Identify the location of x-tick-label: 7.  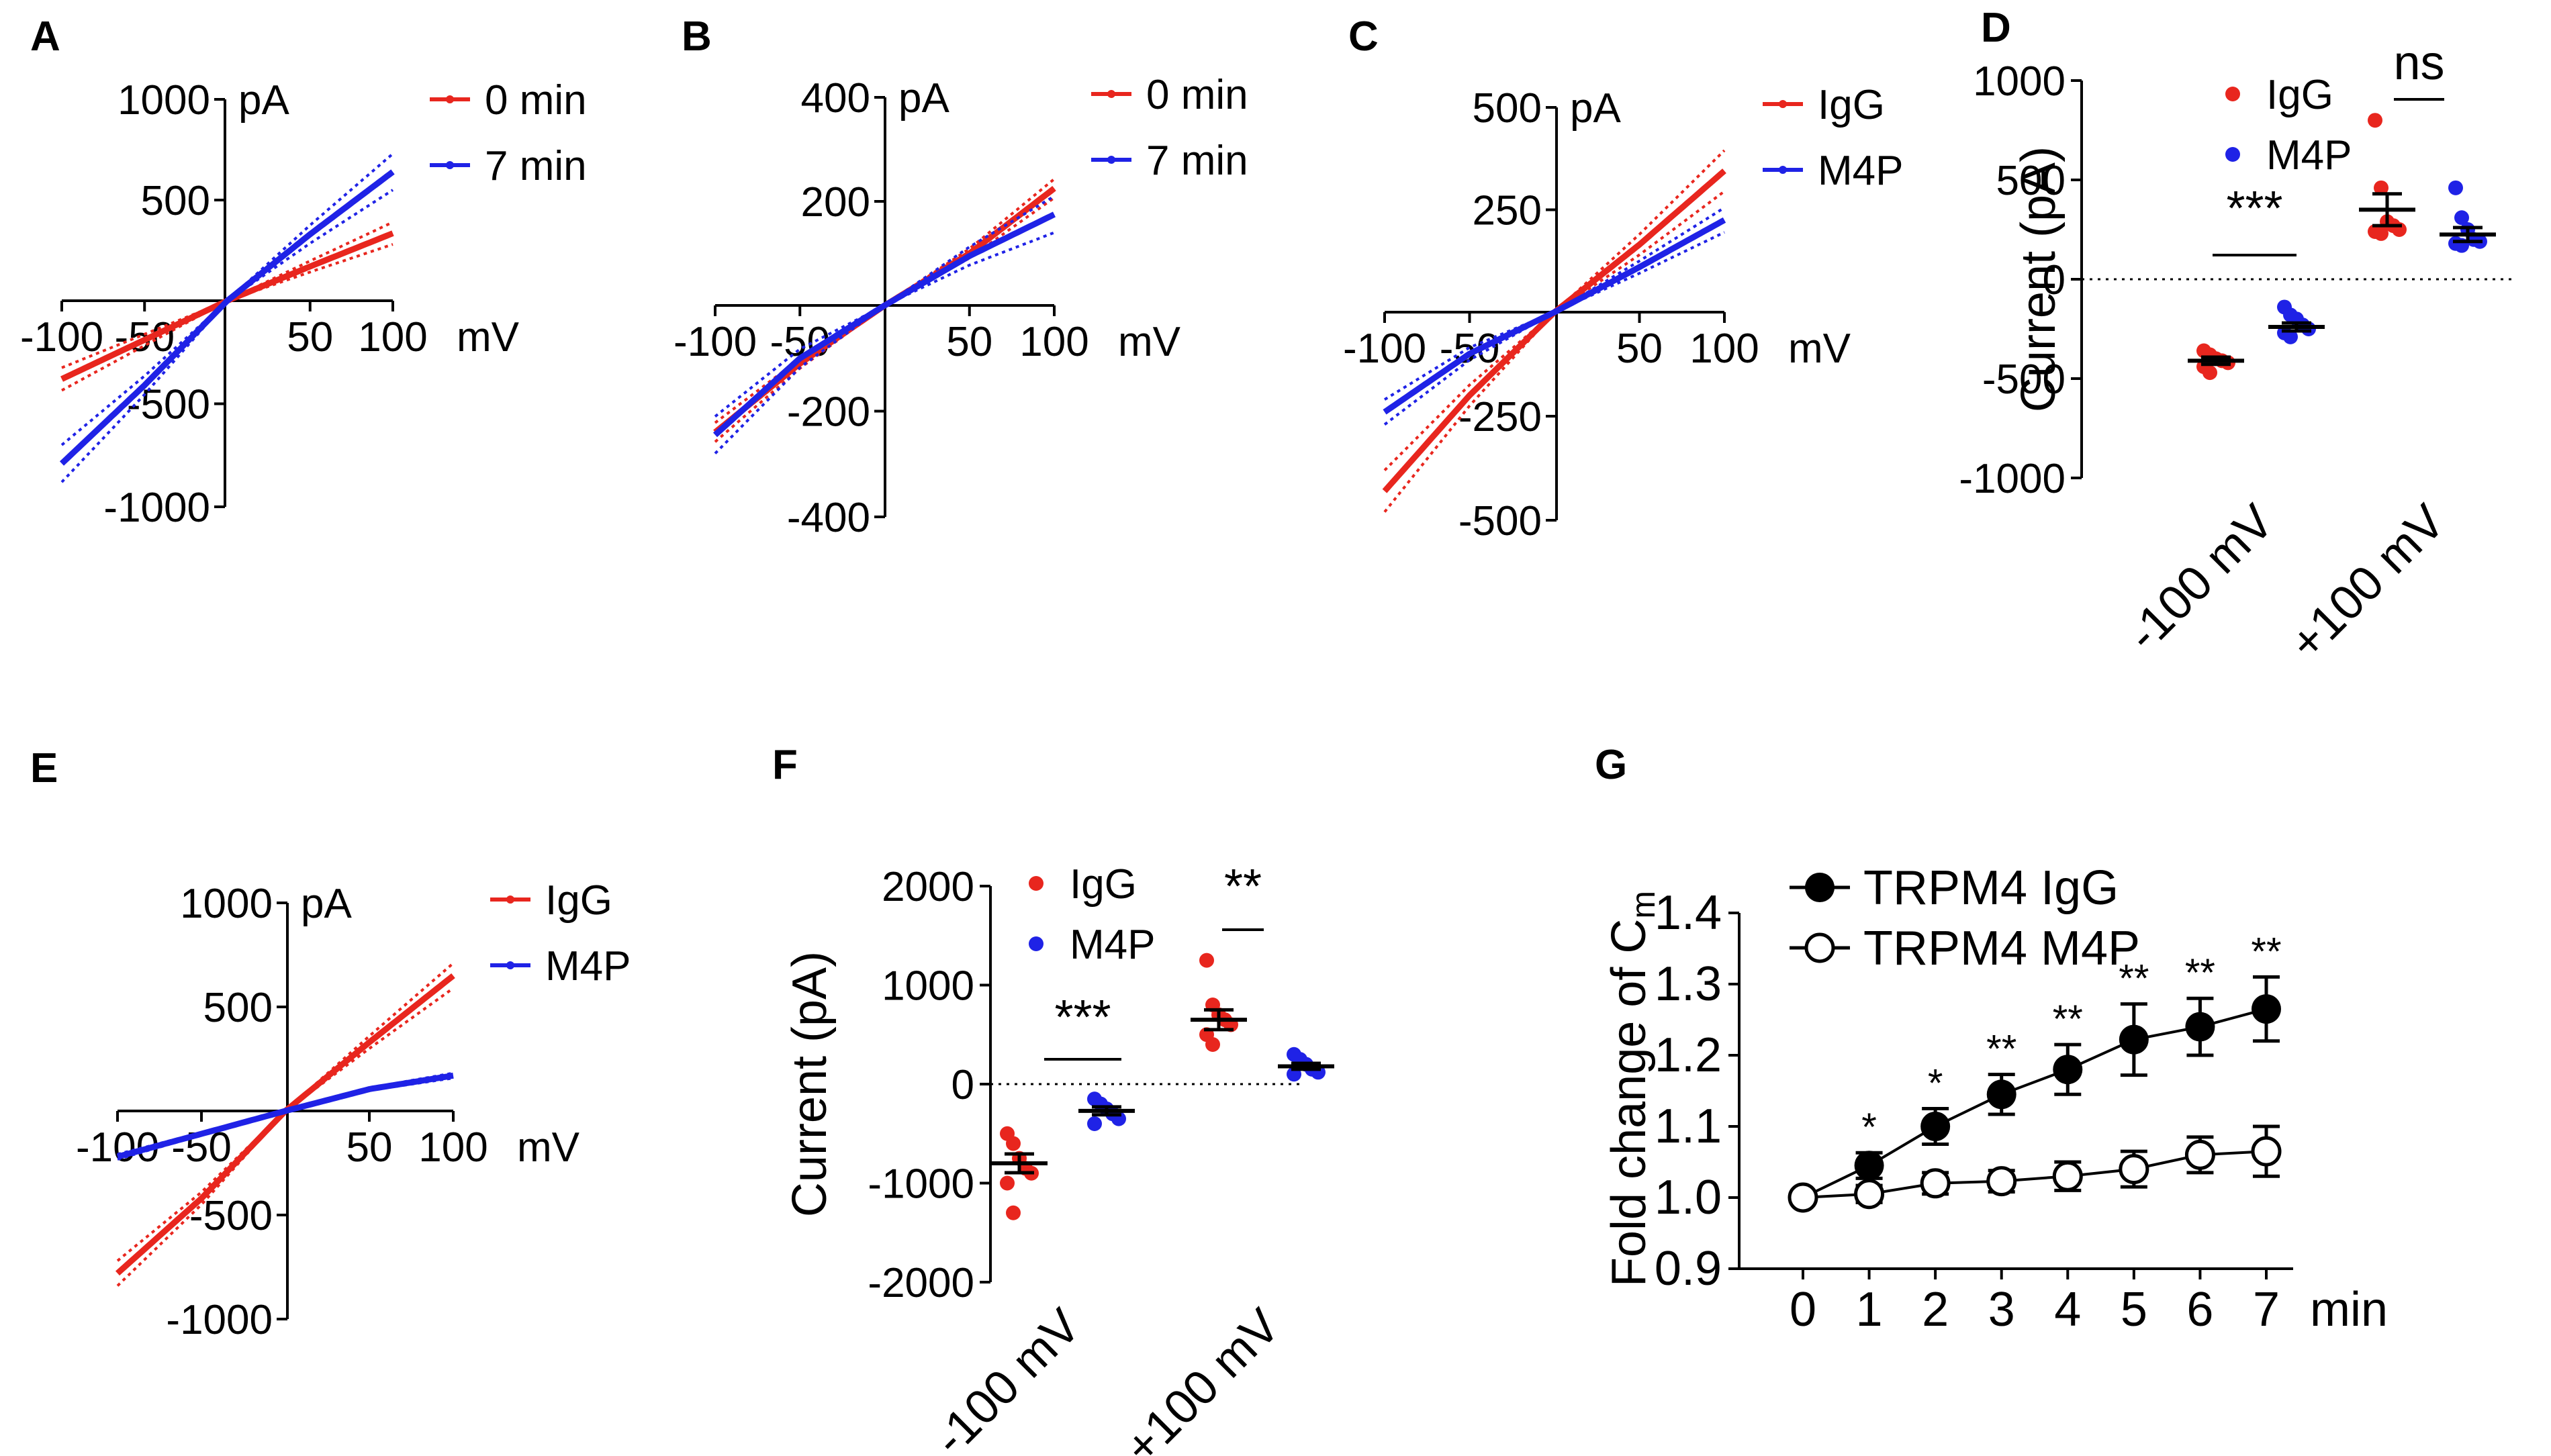
(2266, 1310).